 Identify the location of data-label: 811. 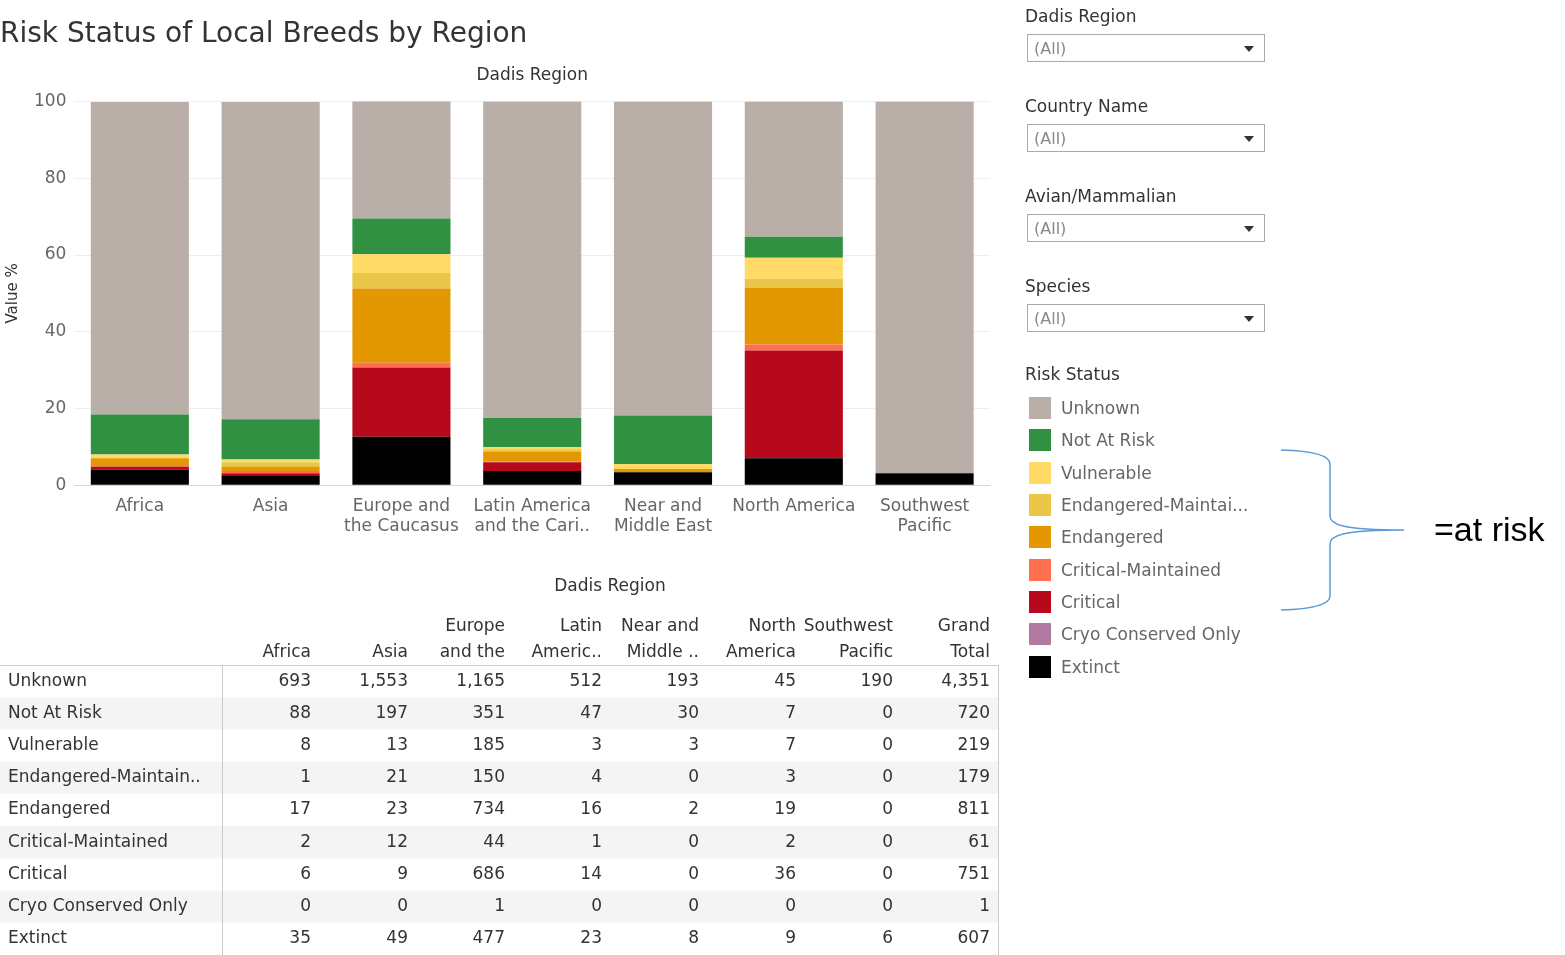
(973, 808).